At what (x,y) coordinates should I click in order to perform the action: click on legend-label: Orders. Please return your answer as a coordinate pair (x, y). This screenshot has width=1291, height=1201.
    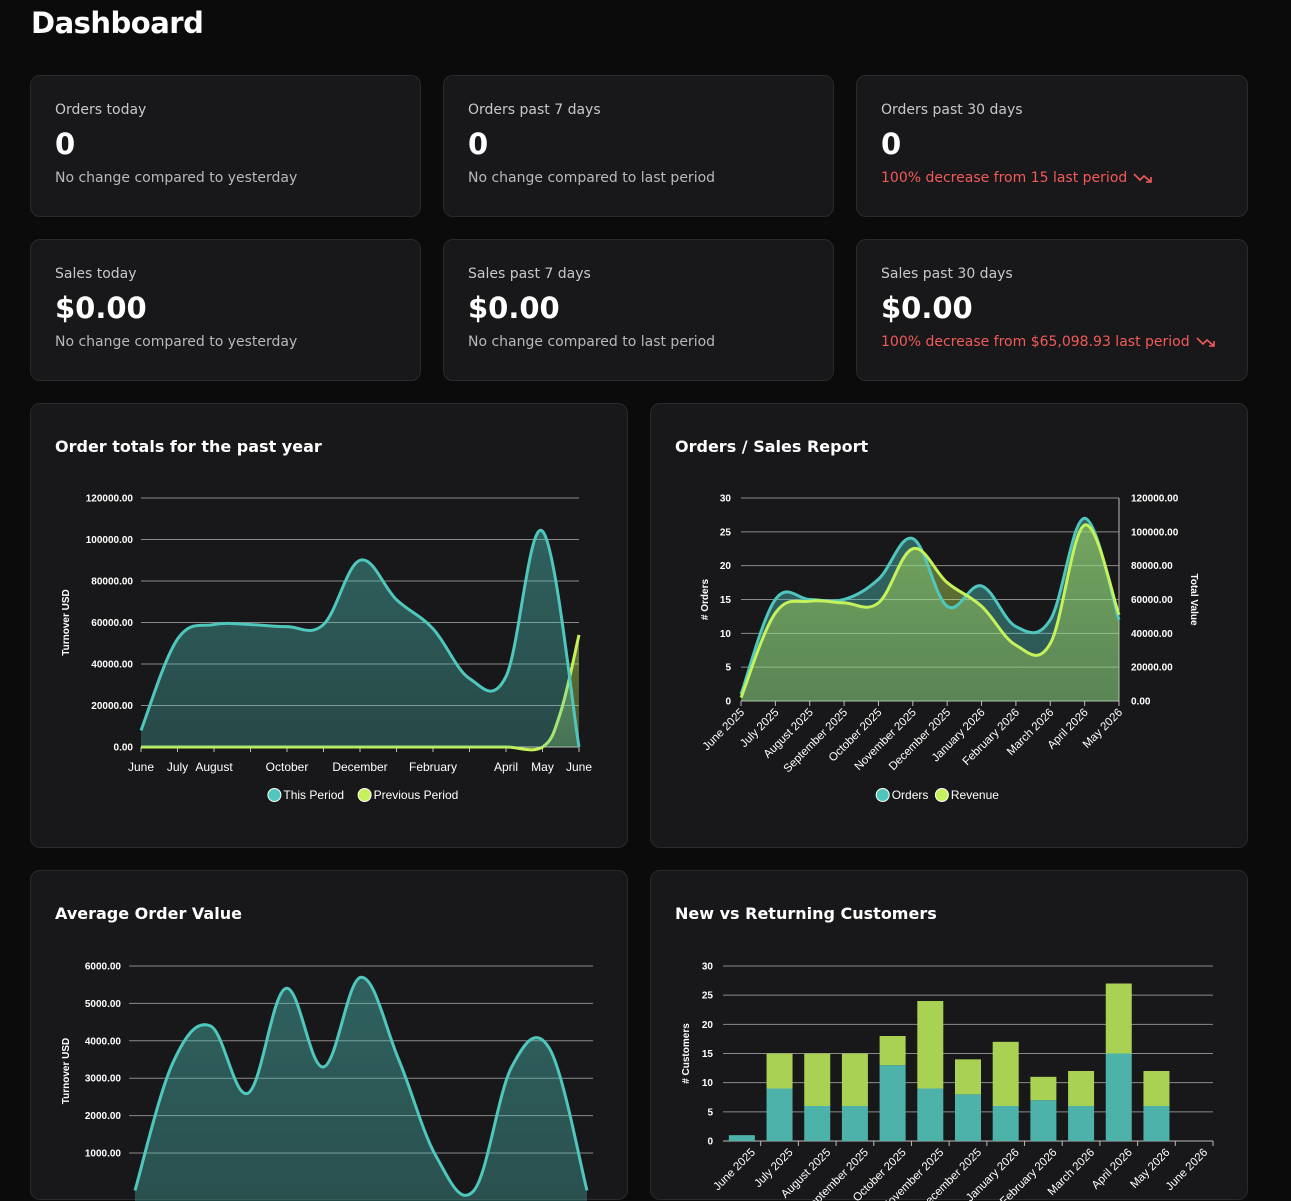
    Looking at the image, I should click on (910, 795).